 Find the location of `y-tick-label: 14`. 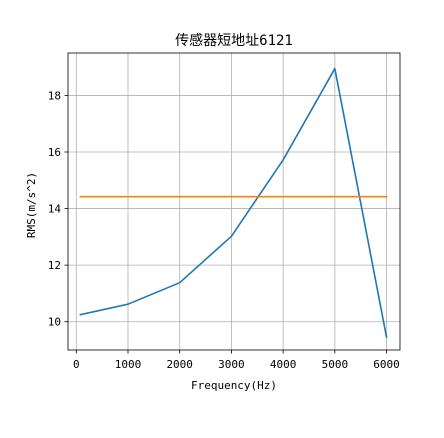

y-tick-label: 14 is located at coordinates (55, 209).